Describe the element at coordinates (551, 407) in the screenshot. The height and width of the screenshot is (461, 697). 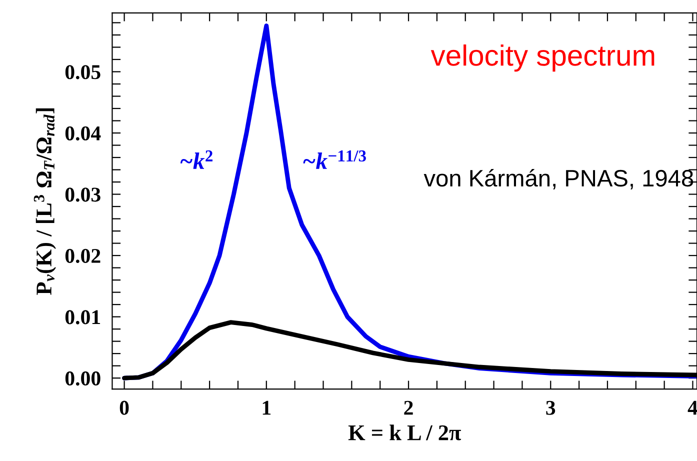
I see `x-tick-label: 3` at that location.